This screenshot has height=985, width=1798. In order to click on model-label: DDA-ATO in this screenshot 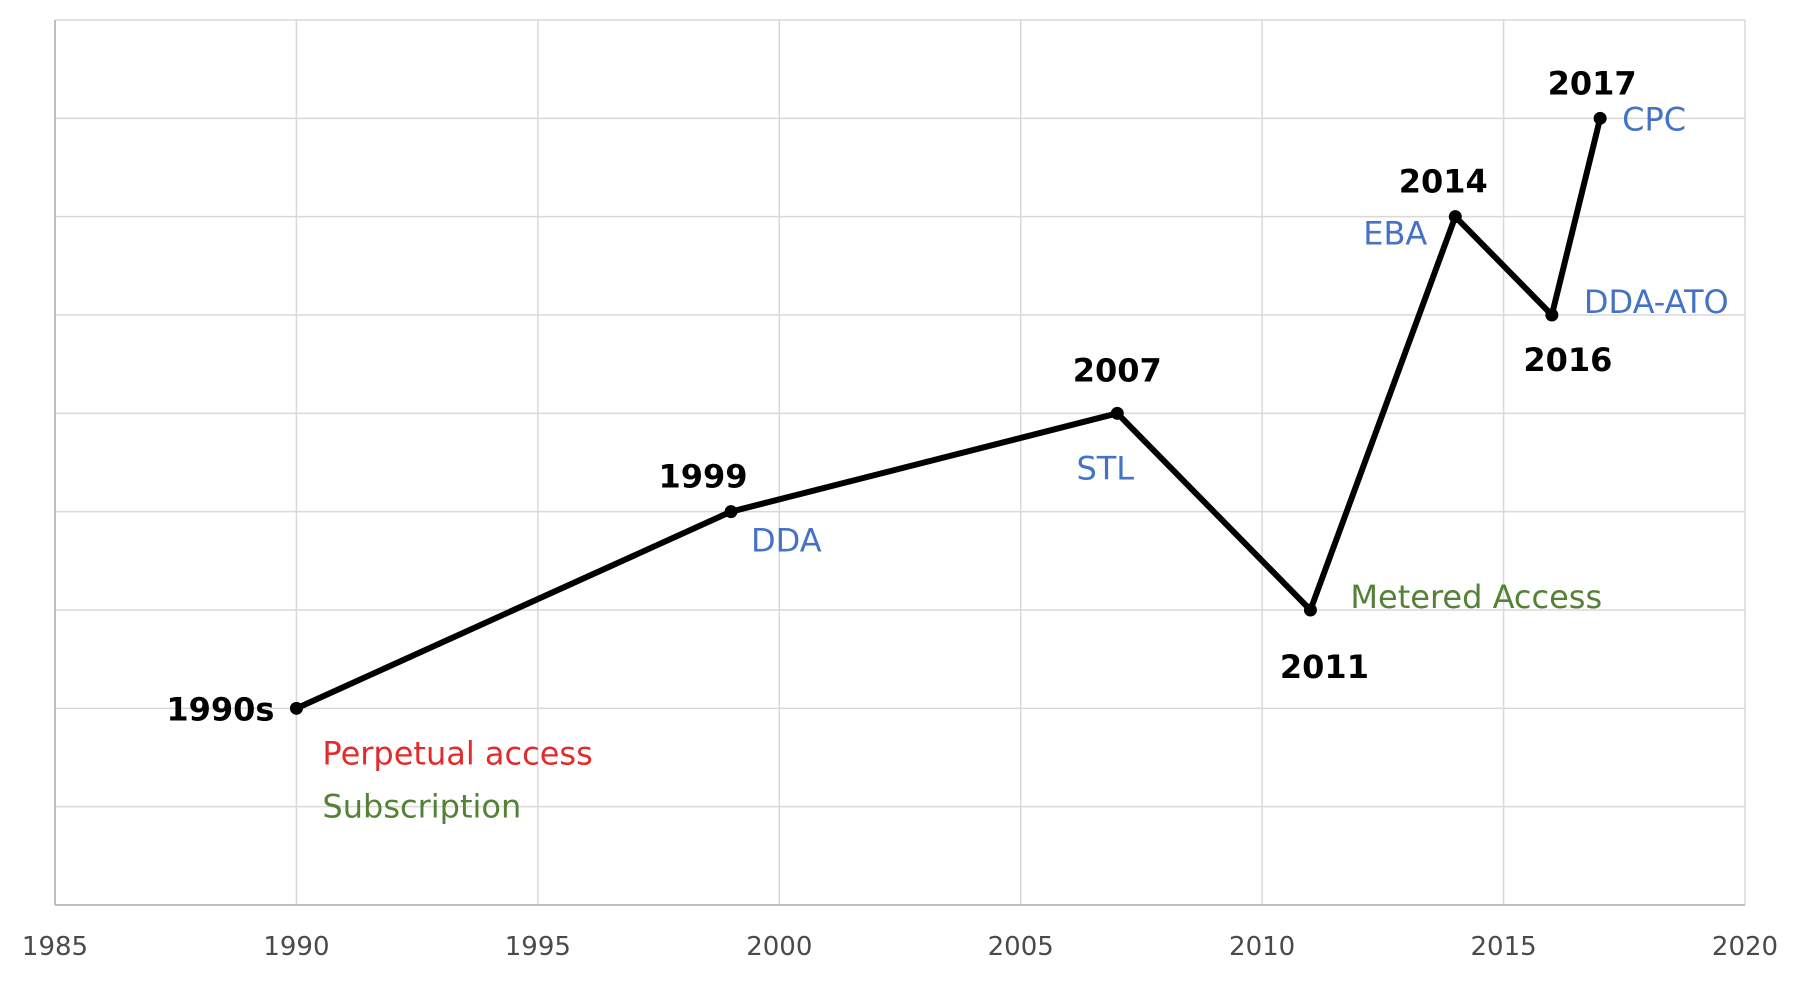, I will do `click(1656, 302)`.